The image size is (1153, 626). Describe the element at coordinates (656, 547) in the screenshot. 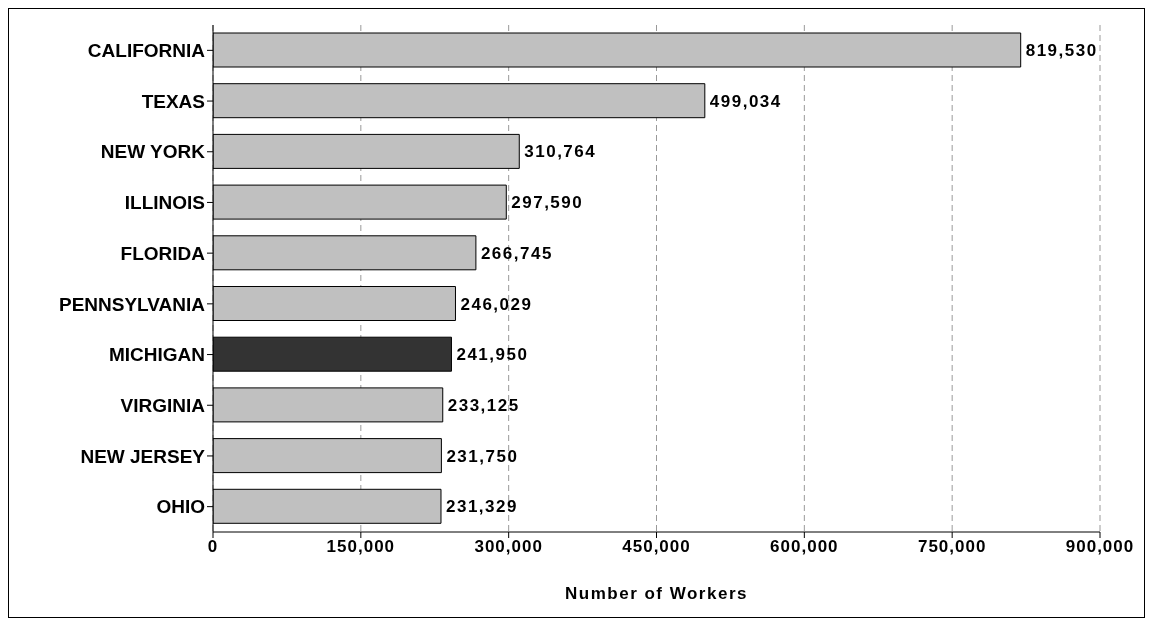

I see `x-tick-label: 450,000` at that location.